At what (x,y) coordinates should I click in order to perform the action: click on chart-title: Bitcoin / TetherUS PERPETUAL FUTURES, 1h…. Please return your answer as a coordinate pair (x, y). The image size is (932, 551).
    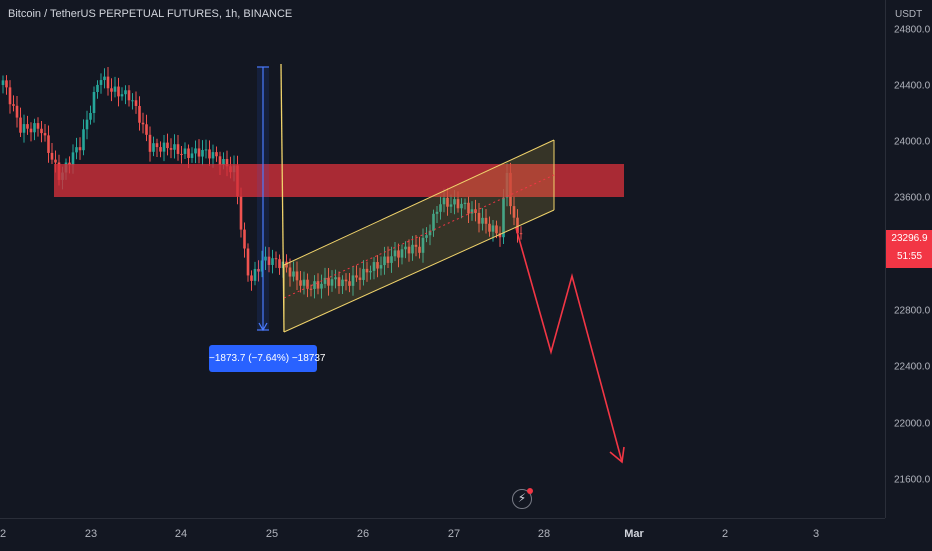
    Looking at the image, I should click on (150, 14).